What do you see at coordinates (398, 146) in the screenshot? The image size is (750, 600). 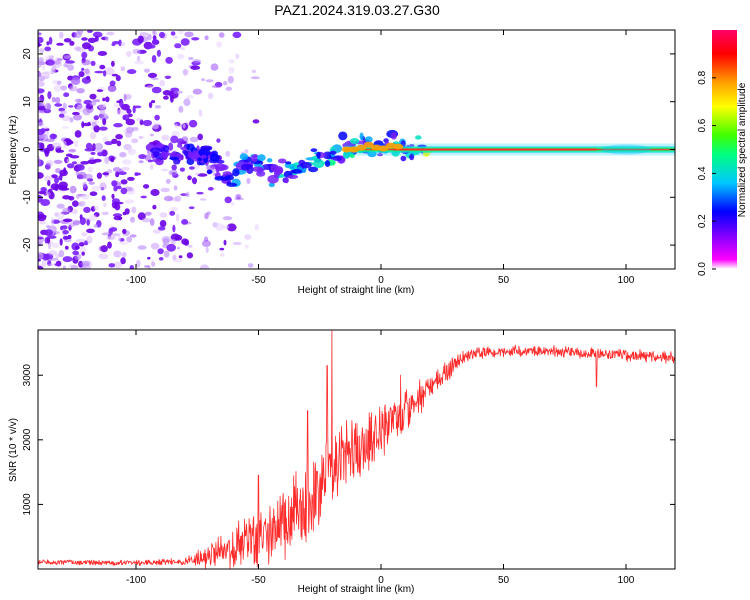 I see `spectrogram-track-knot` at bounding box center [398, 146].